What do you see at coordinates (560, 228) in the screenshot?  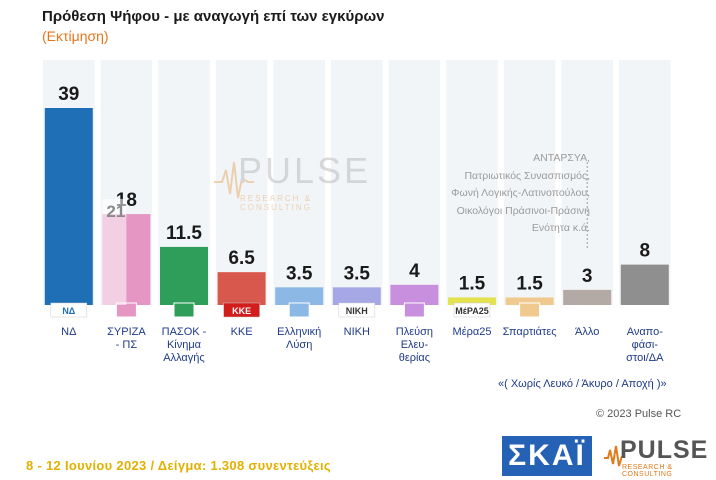 I see `other-note-line: Ενότητα κ.ά.` at bounding box center [560, 228].